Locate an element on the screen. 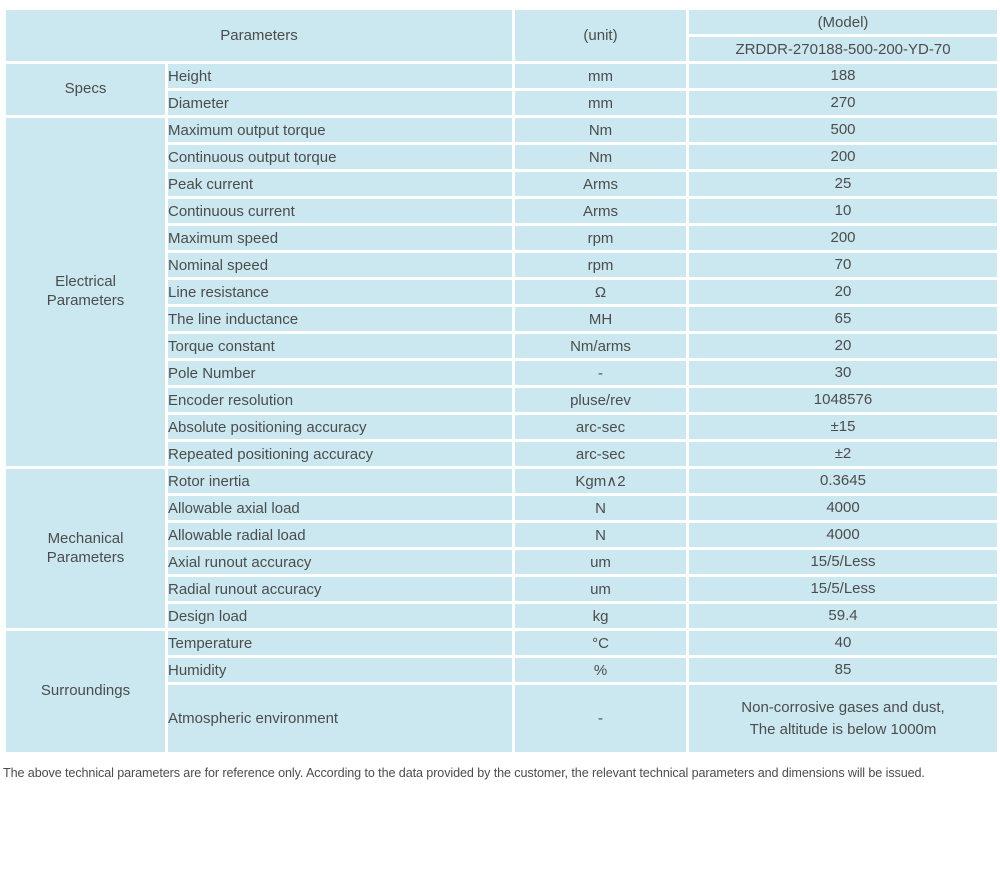 This screenshot has height=885, width=1000. table-row: Encoder resolution pluse/rev 1048576 is located at coordinates (502, 400).